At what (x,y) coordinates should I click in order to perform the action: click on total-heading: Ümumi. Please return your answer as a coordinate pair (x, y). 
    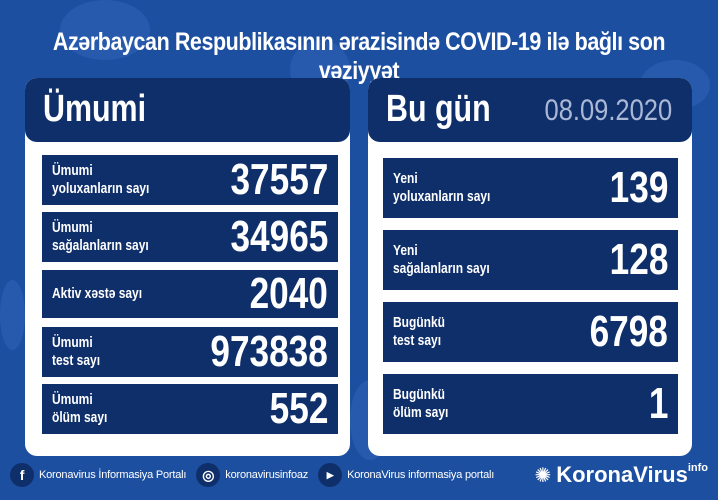
    Looking at the image, I should click on (95, 109).